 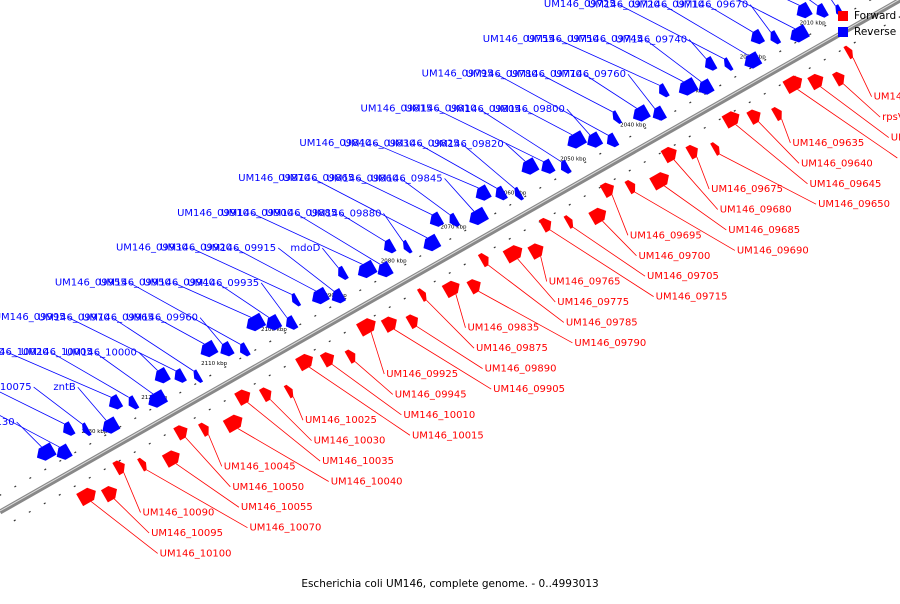 What do you see at coordinates (633, 126) in the screenshot?
I see `axis-tick-label: 2040 kbp` at bounding box center [633, 126].